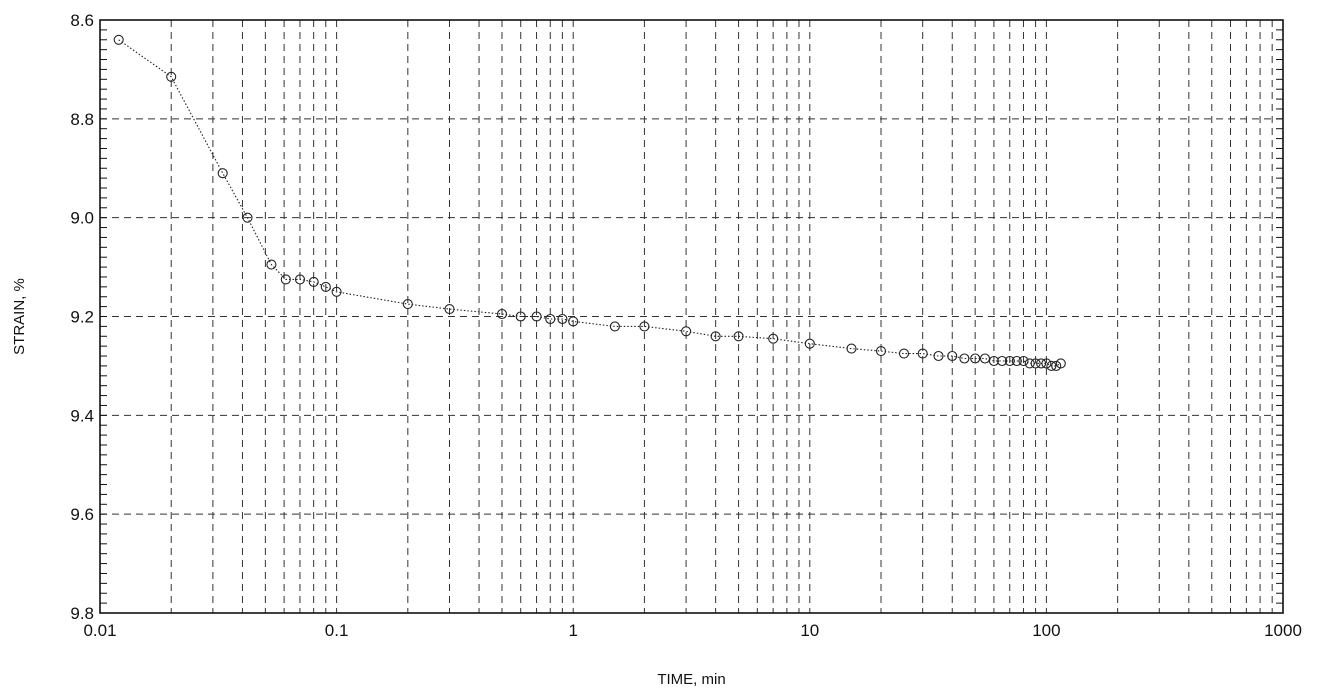 This screenshot has width=1329, height=696. What do you see at coordinates (1283, 630) in the screenshot?
I see `x-tick-label-5: 1000` at bounding box center [1283, 630].